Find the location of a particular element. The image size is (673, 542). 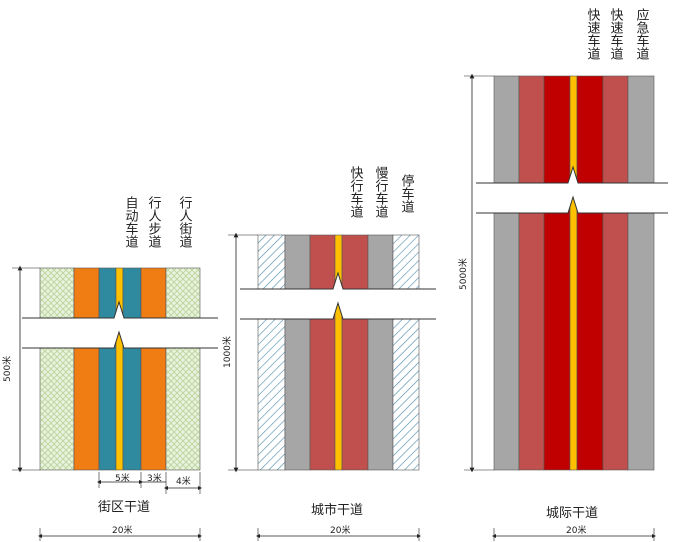

parking-hatch-right is located at coordinates (406, 352).